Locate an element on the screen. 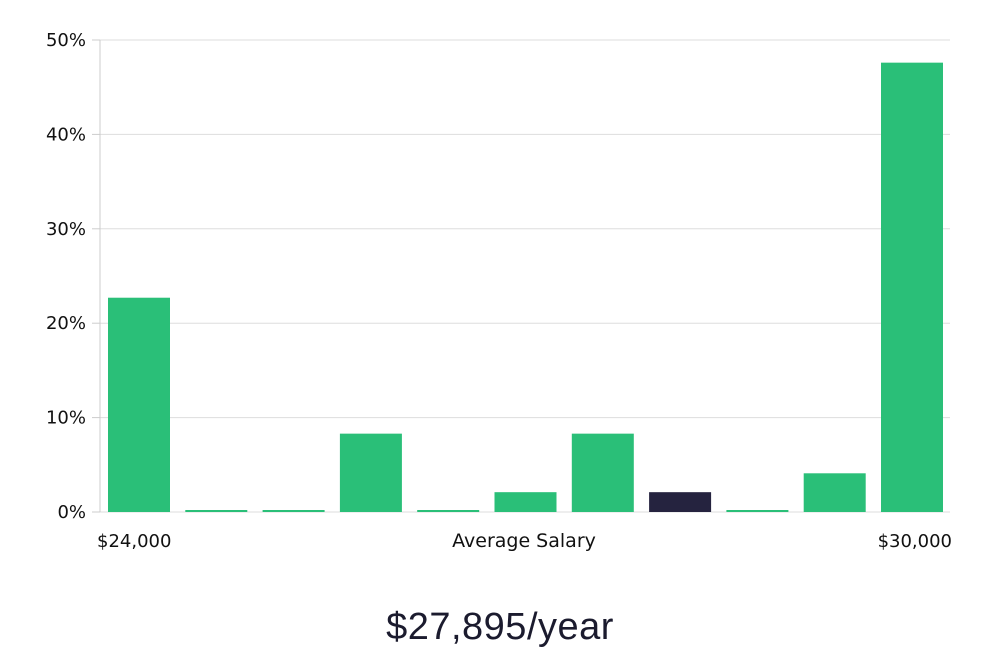  x-max-label: $30,000 is located at coordinates (915, 541).